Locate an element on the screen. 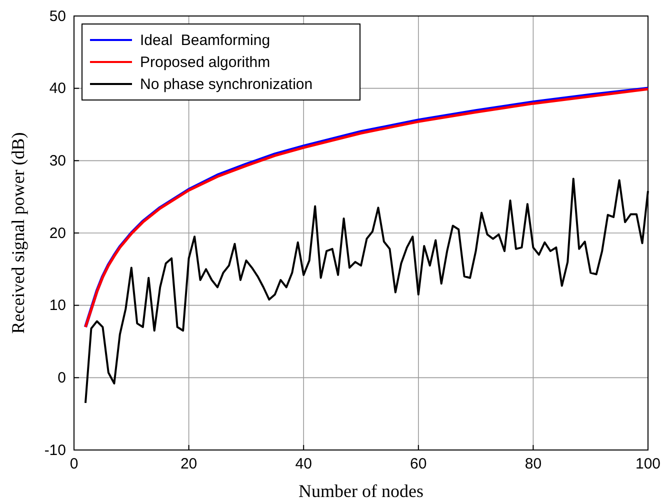 This screenshot has width=662, height=500. x-axis-title: Number of nodes is located at coordinates (361, 490).